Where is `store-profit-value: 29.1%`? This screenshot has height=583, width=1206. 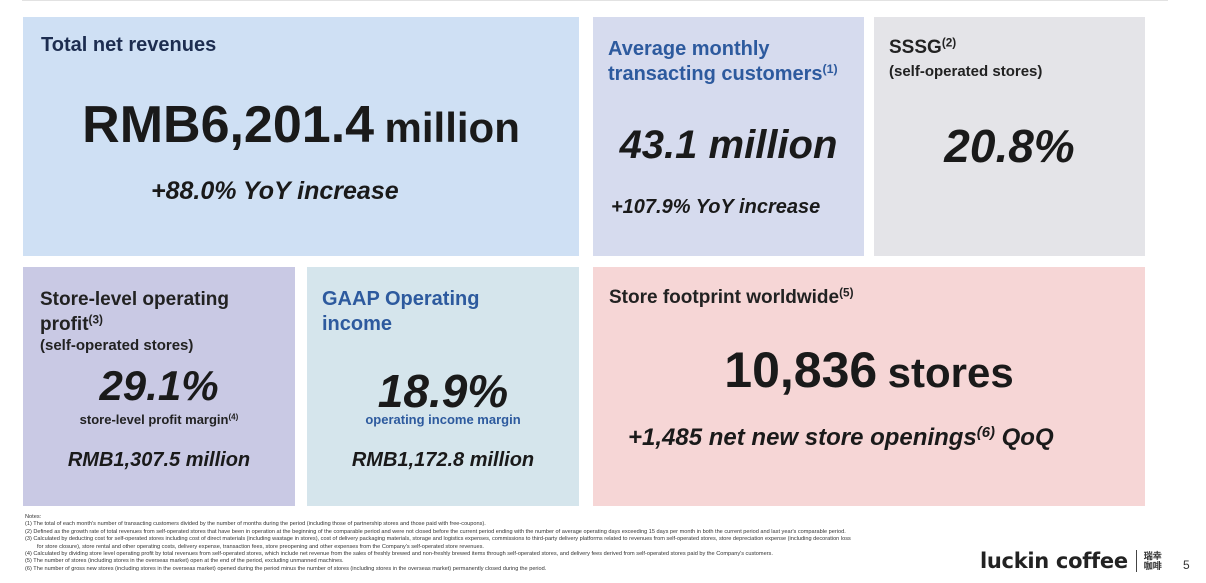
store-profit-value: 29.1% is located at coordinates (159, 385).